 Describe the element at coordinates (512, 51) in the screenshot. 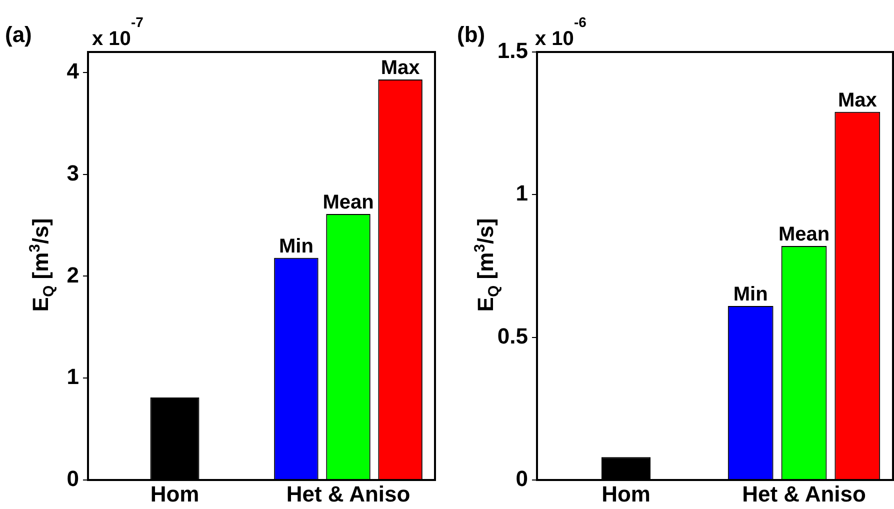

I see `y-tick-label: 1.5` at that location.